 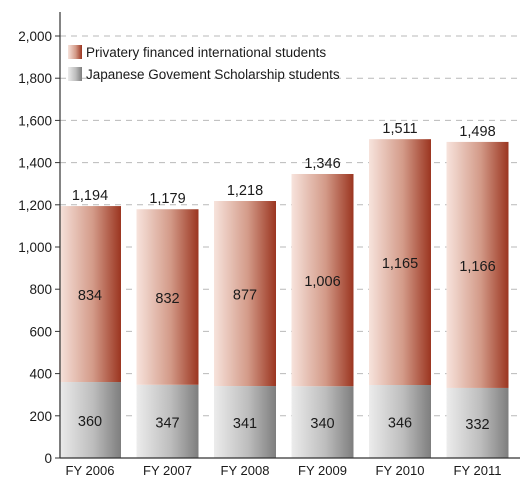 I want to click on y-tick-label: 0, so click(x=48, y=458).